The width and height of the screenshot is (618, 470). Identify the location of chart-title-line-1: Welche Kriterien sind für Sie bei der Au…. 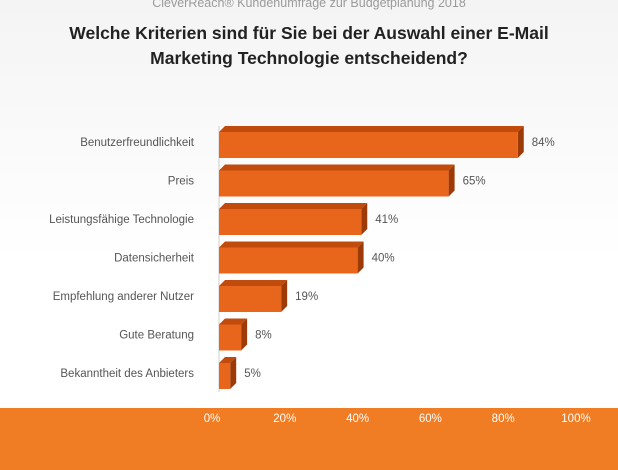
(309, 33).